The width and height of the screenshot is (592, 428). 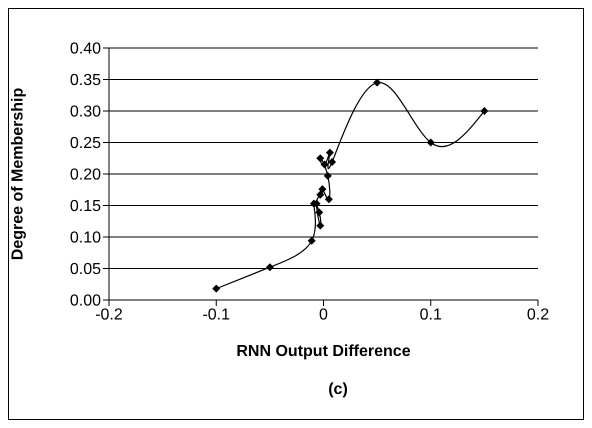 What do you see at coordinates (86, 175) in the screenshot?
I see `y-tick-label: 0.20` at bounding box center [86, 175].